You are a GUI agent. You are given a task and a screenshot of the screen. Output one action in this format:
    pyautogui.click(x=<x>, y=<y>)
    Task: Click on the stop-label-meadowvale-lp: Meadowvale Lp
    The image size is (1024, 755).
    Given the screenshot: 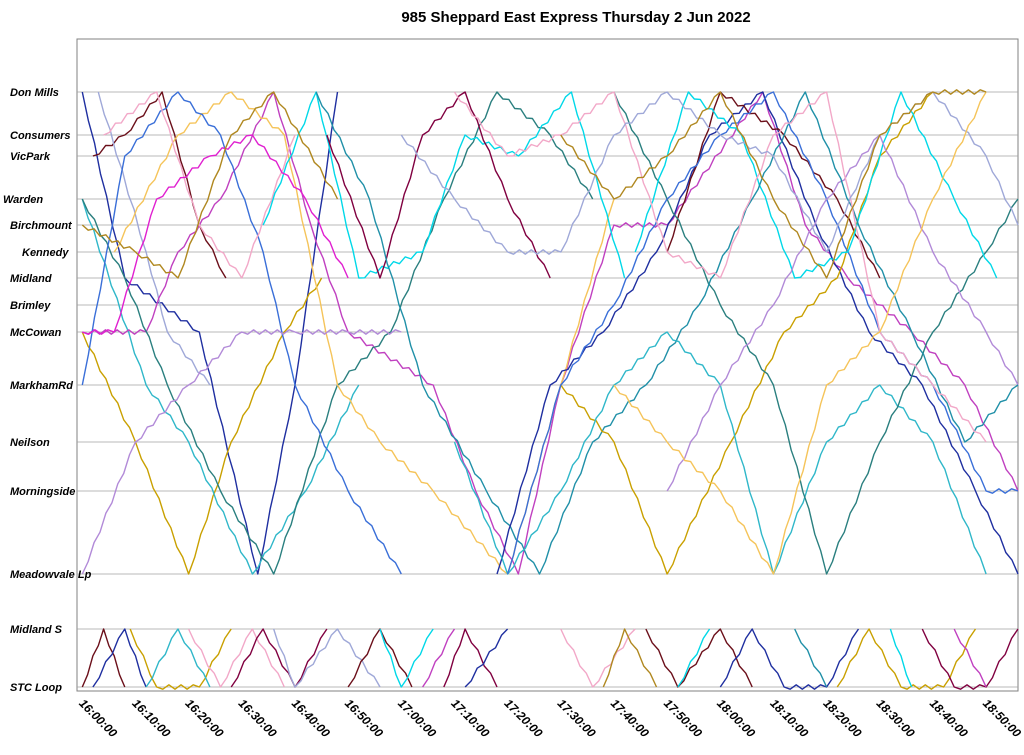 What is the action you would take?
    pyautogui.click(x=51, y=575)
    